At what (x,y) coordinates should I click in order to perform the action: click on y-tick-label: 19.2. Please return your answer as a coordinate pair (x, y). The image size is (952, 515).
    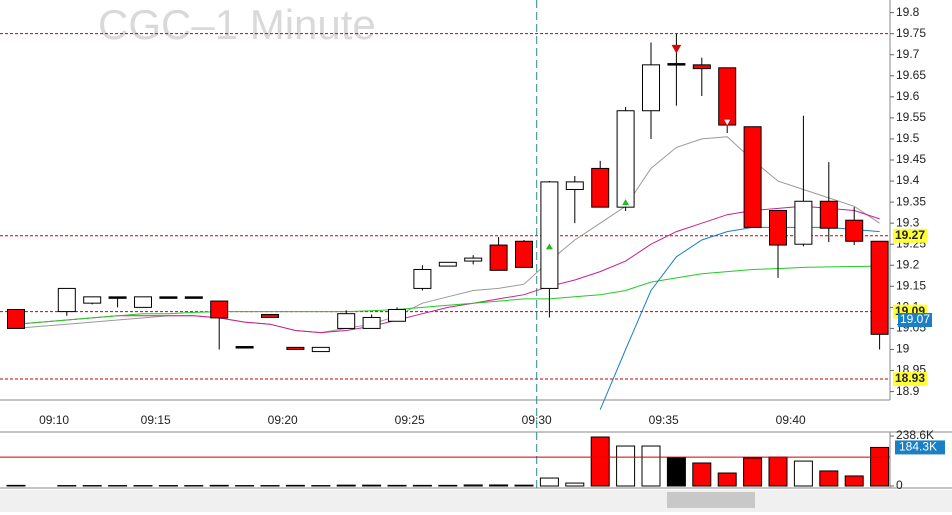
    Looking at the image, I should click on (908, 264).